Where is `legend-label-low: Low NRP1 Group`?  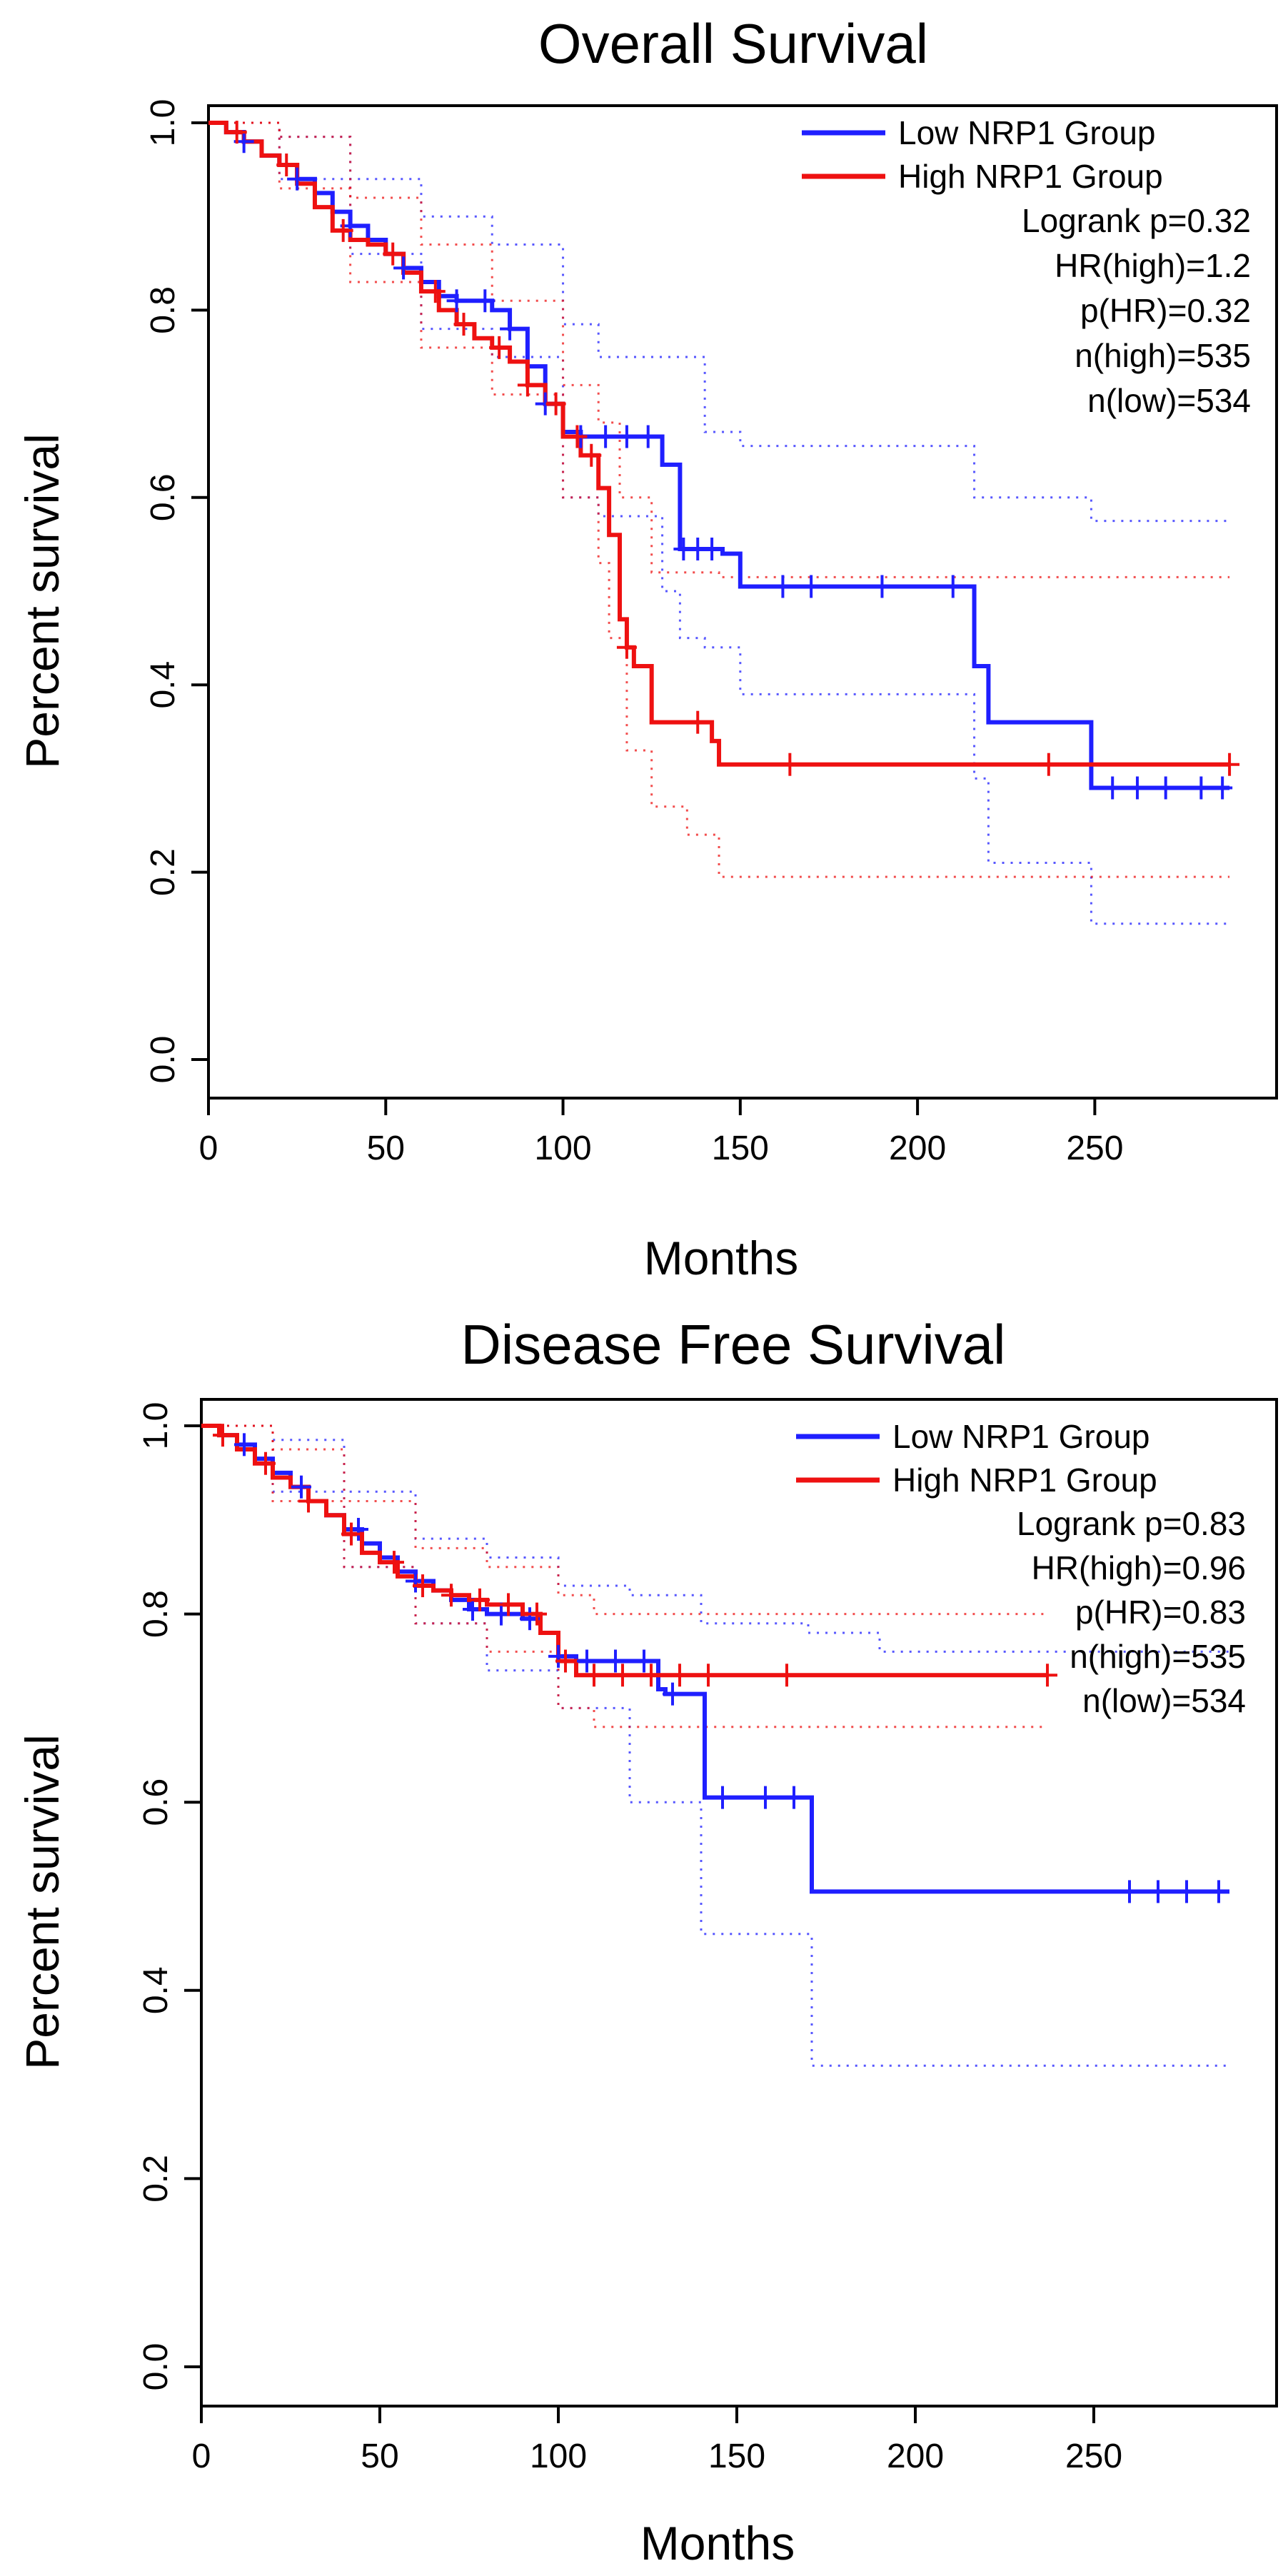 legend-label-low: Low NRP1 Group is located at coordinates (1021, 1436).